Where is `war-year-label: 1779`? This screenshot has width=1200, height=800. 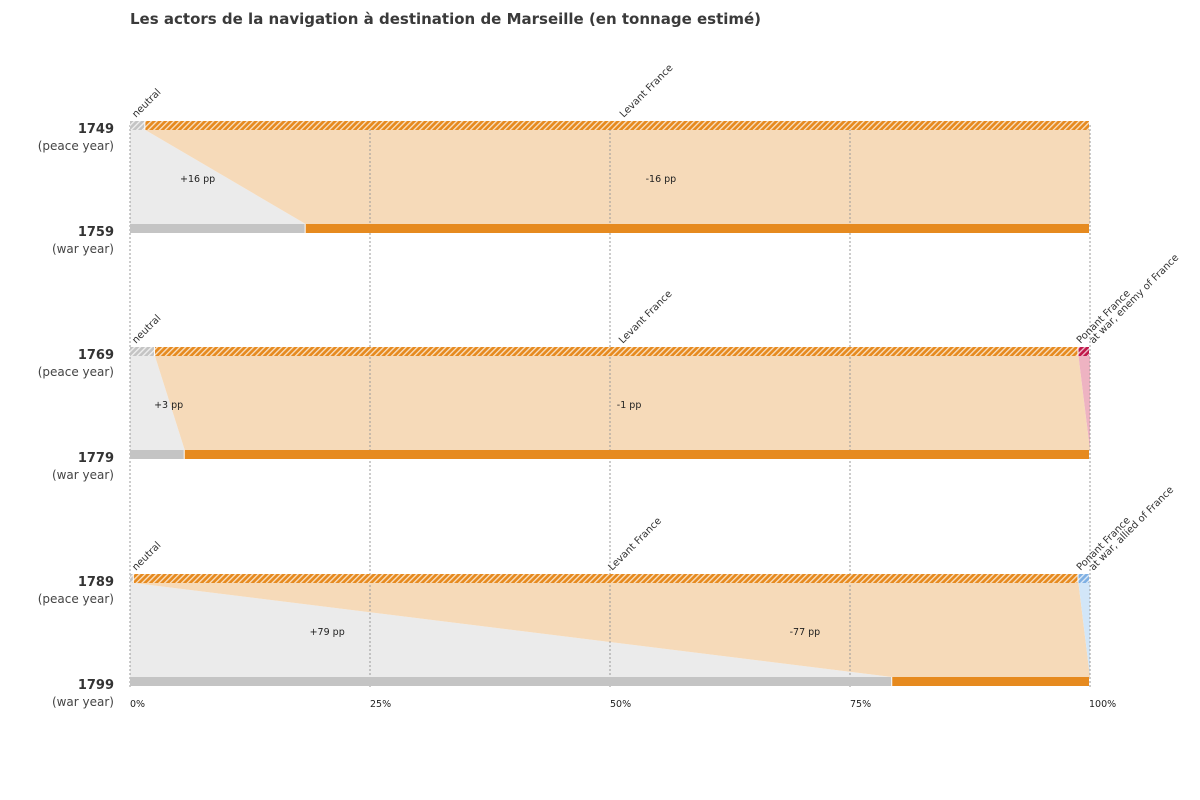
war-year-label: 1779 is located at coordinates (96, 458).